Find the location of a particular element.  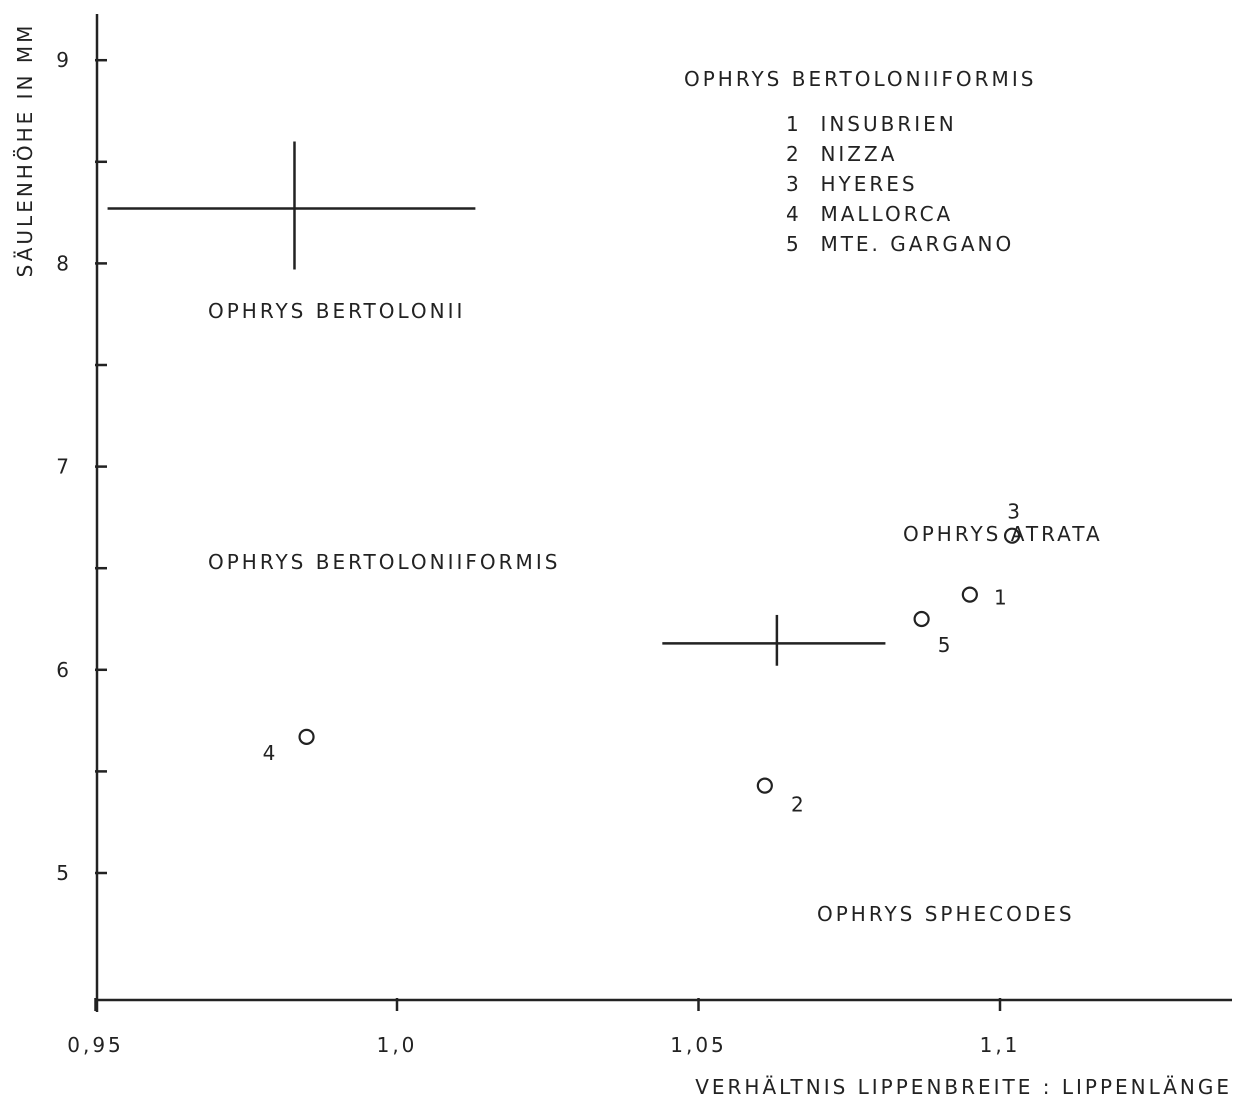

y-axis-label: SÄULENHÖHE IN MM is located at coordinates (25, 150).